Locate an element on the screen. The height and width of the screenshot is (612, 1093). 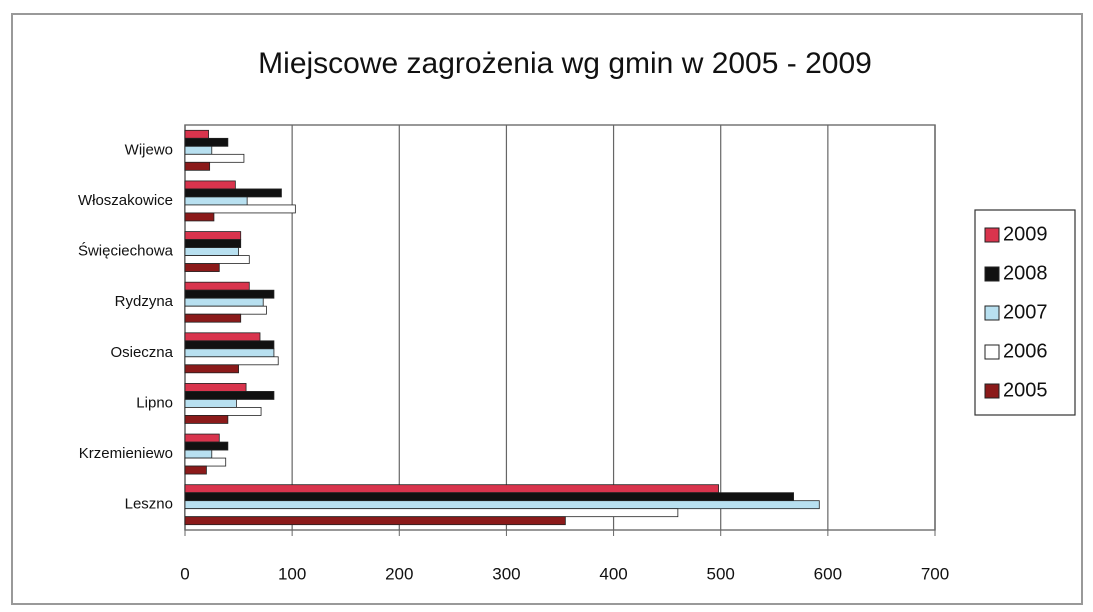
y-tick-label: Leszno is located at coordinates (149, 504).